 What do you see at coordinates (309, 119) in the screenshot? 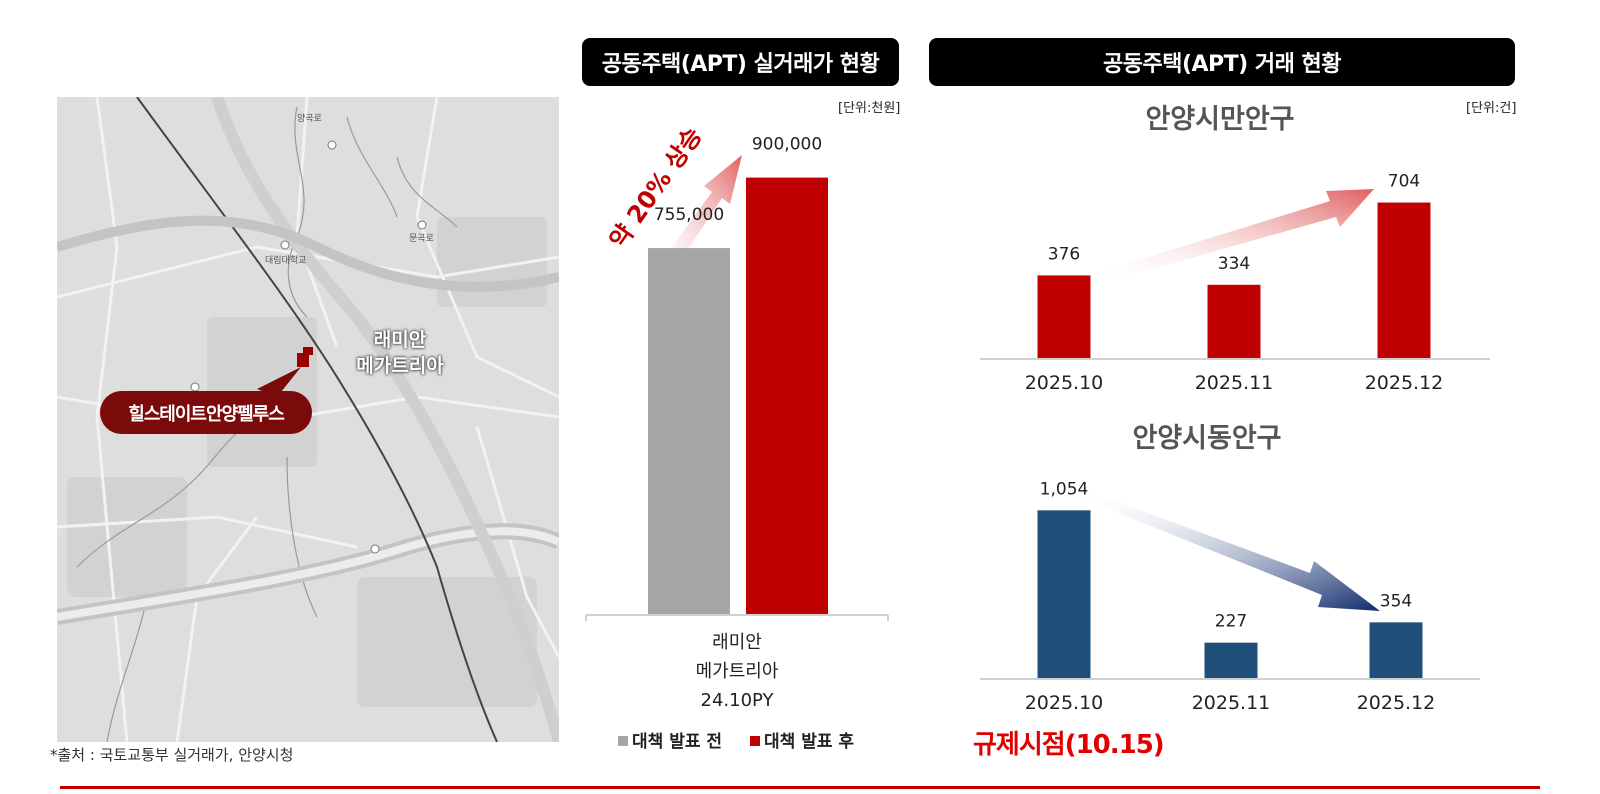
I see `map-road-label: 양곡로` at bounding box center [309, 119].